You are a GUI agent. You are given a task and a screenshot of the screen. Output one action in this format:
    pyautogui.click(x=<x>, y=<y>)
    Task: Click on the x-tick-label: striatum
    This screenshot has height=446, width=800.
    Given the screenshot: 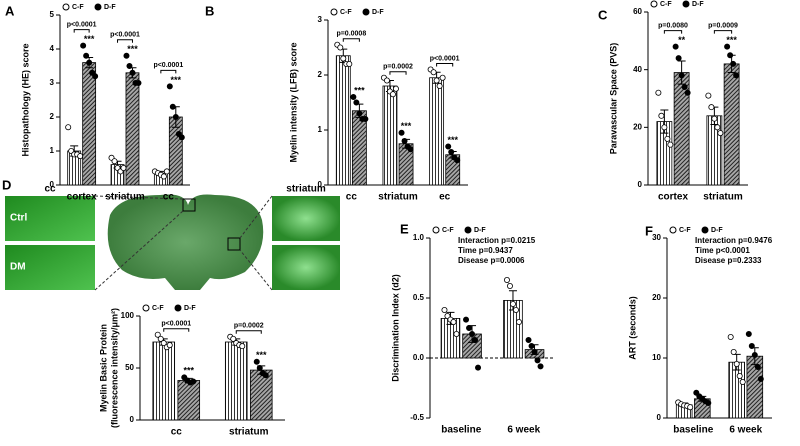 What is the action you would take?
    pyautogui.click(x=723, y=197)
    